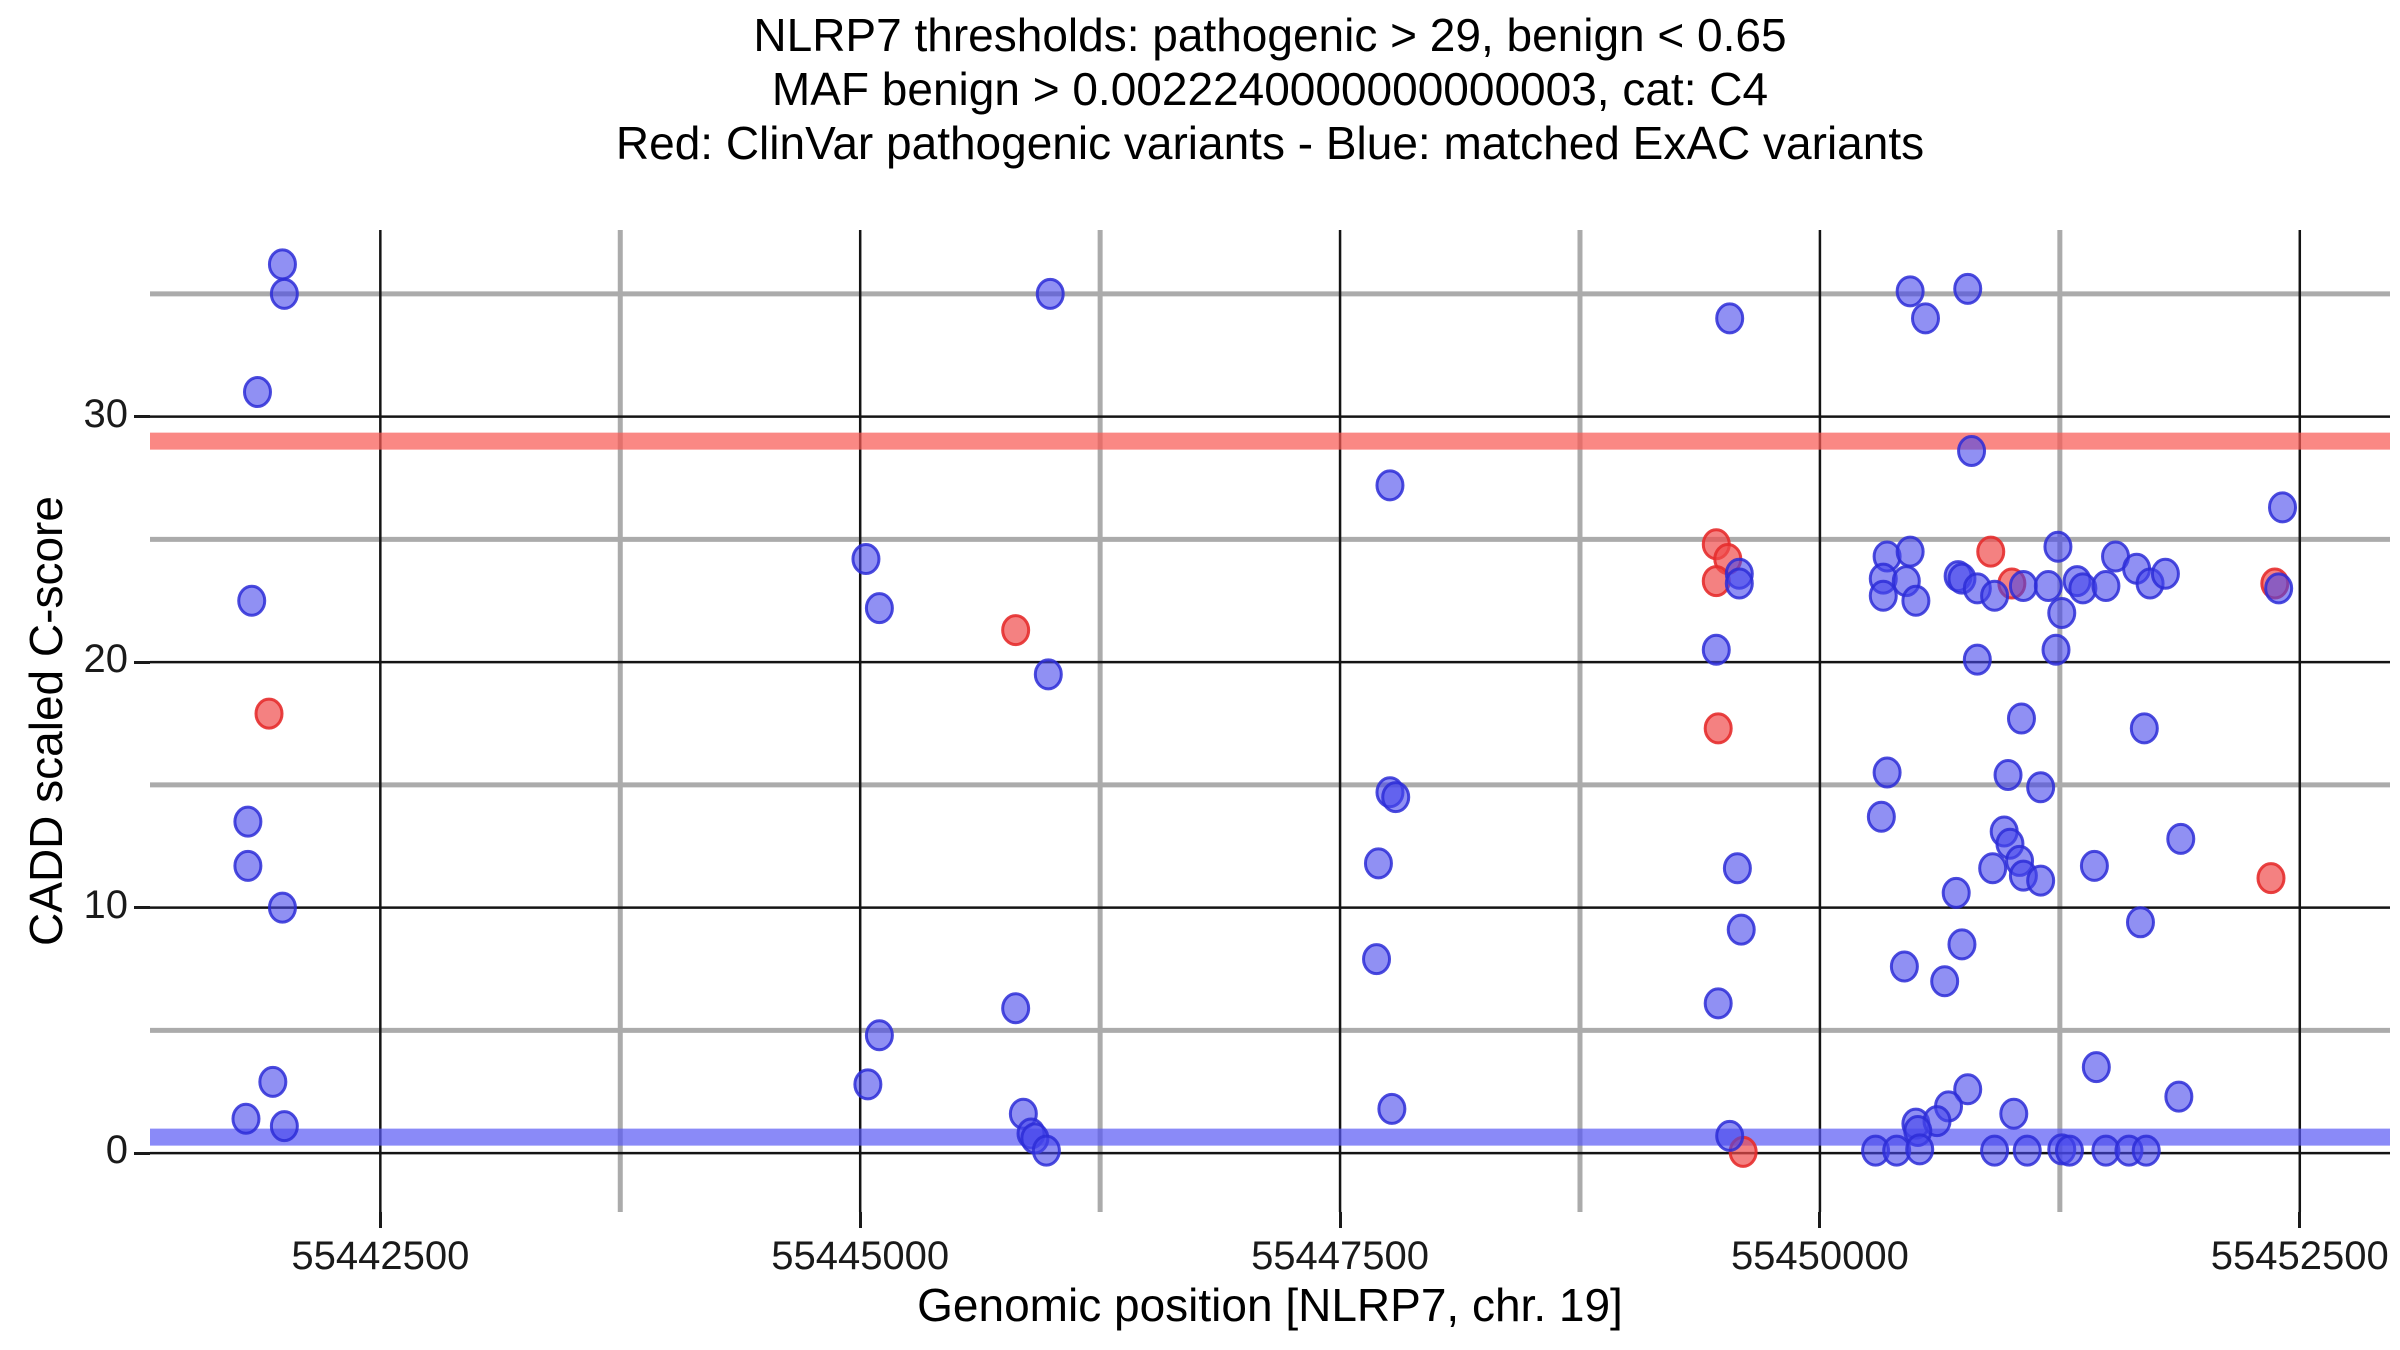 Image resolution: width=2400 pixels, height=1350 pixels. Describe the element at coordinates (106, 904) in the screenshot. I see `y-axis-tick-label: 10` at that location.